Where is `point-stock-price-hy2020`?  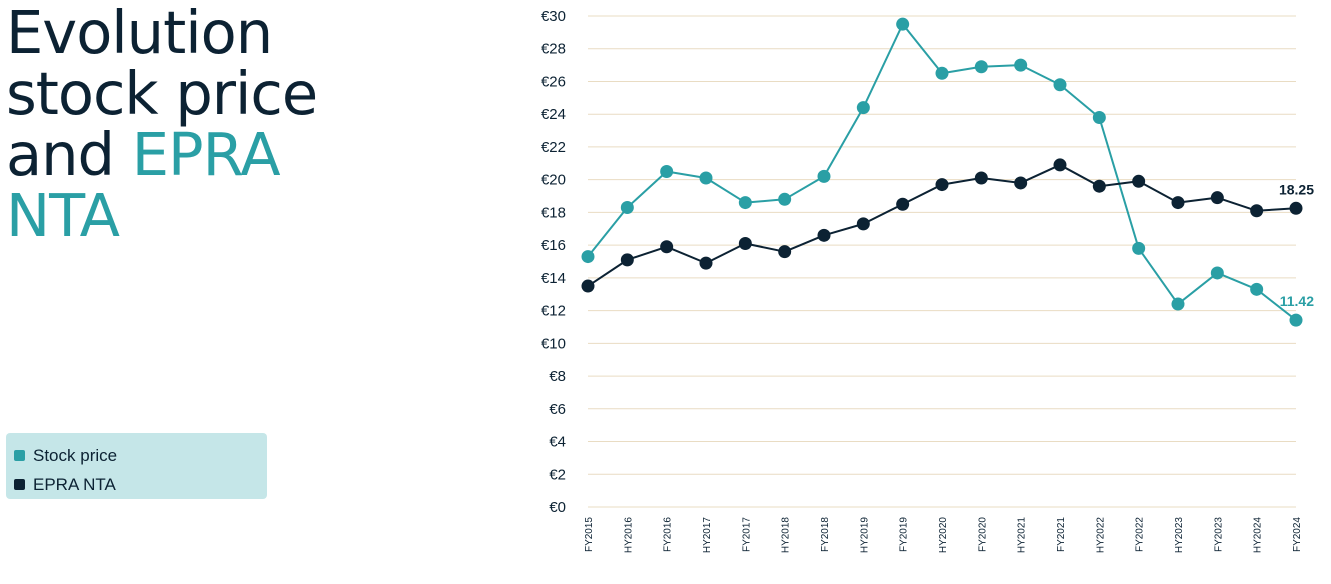
point-stock-price-hy2020 is located at coordinates (942, 73).